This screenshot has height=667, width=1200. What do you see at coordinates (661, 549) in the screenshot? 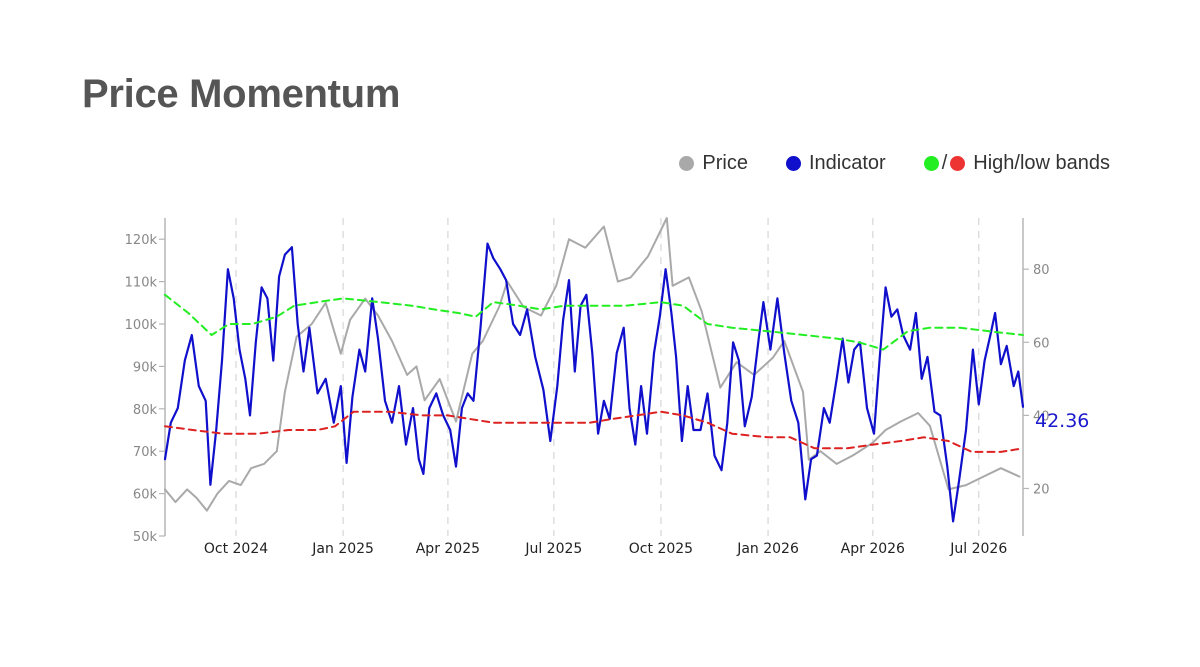
I see `x-tick-label: Oct 2025` at bounding box center [661, 549].